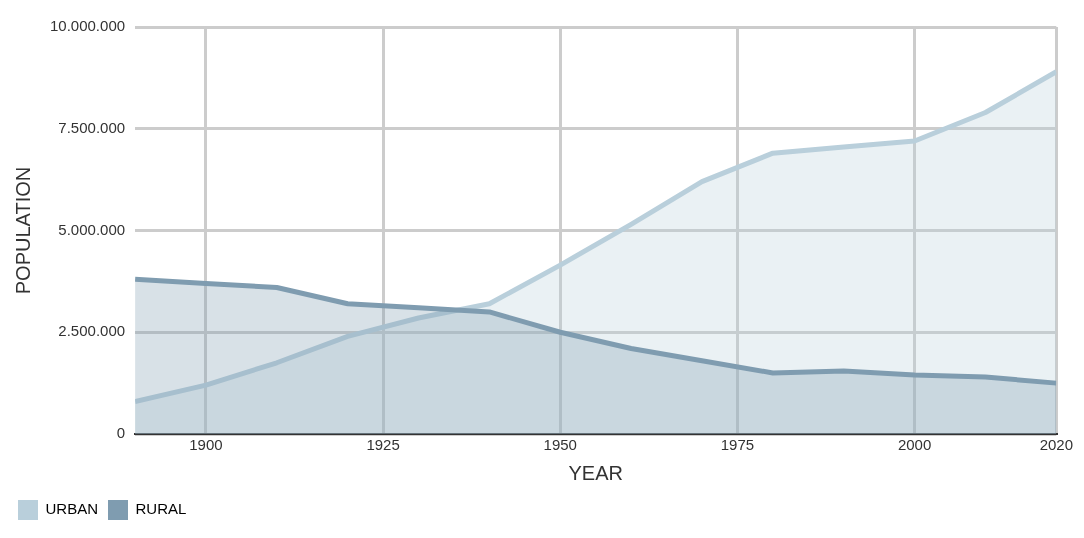 This screenshot has width=1084, height=538. I want to click on x-tick-label: 1925, so click(383, 445).